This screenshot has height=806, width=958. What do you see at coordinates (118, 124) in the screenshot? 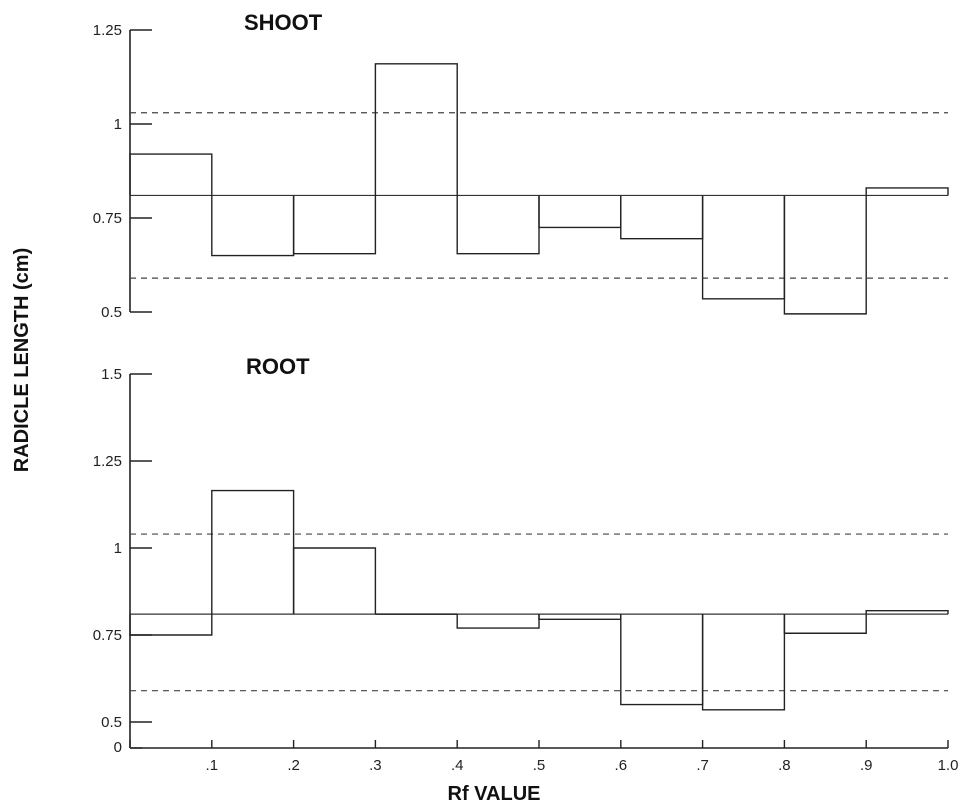
I see `shoot-y-tick-label: 1` at bounding box center [118, 124].